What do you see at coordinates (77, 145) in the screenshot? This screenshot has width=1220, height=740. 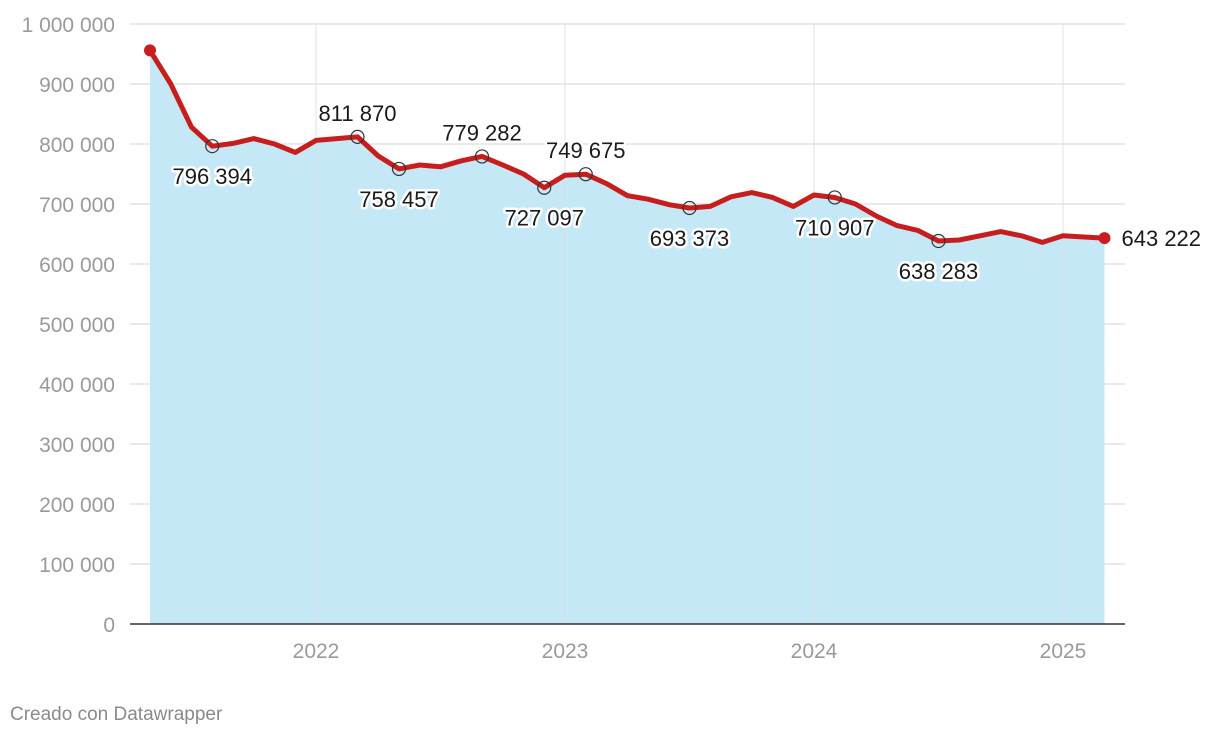 I see `y-tick-label: 800 000` at bounding box center [77, 145].